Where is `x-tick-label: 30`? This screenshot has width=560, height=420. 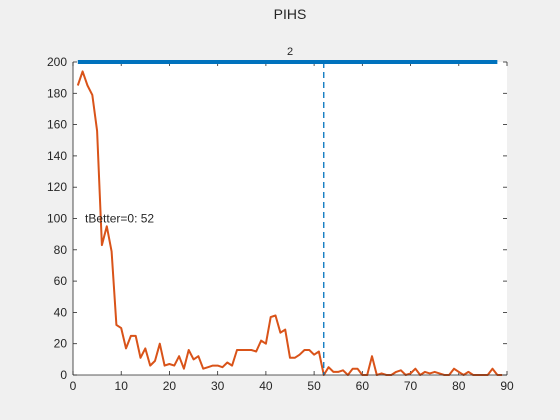 x-tick-label: 30 is located at coordinates (218, 386).